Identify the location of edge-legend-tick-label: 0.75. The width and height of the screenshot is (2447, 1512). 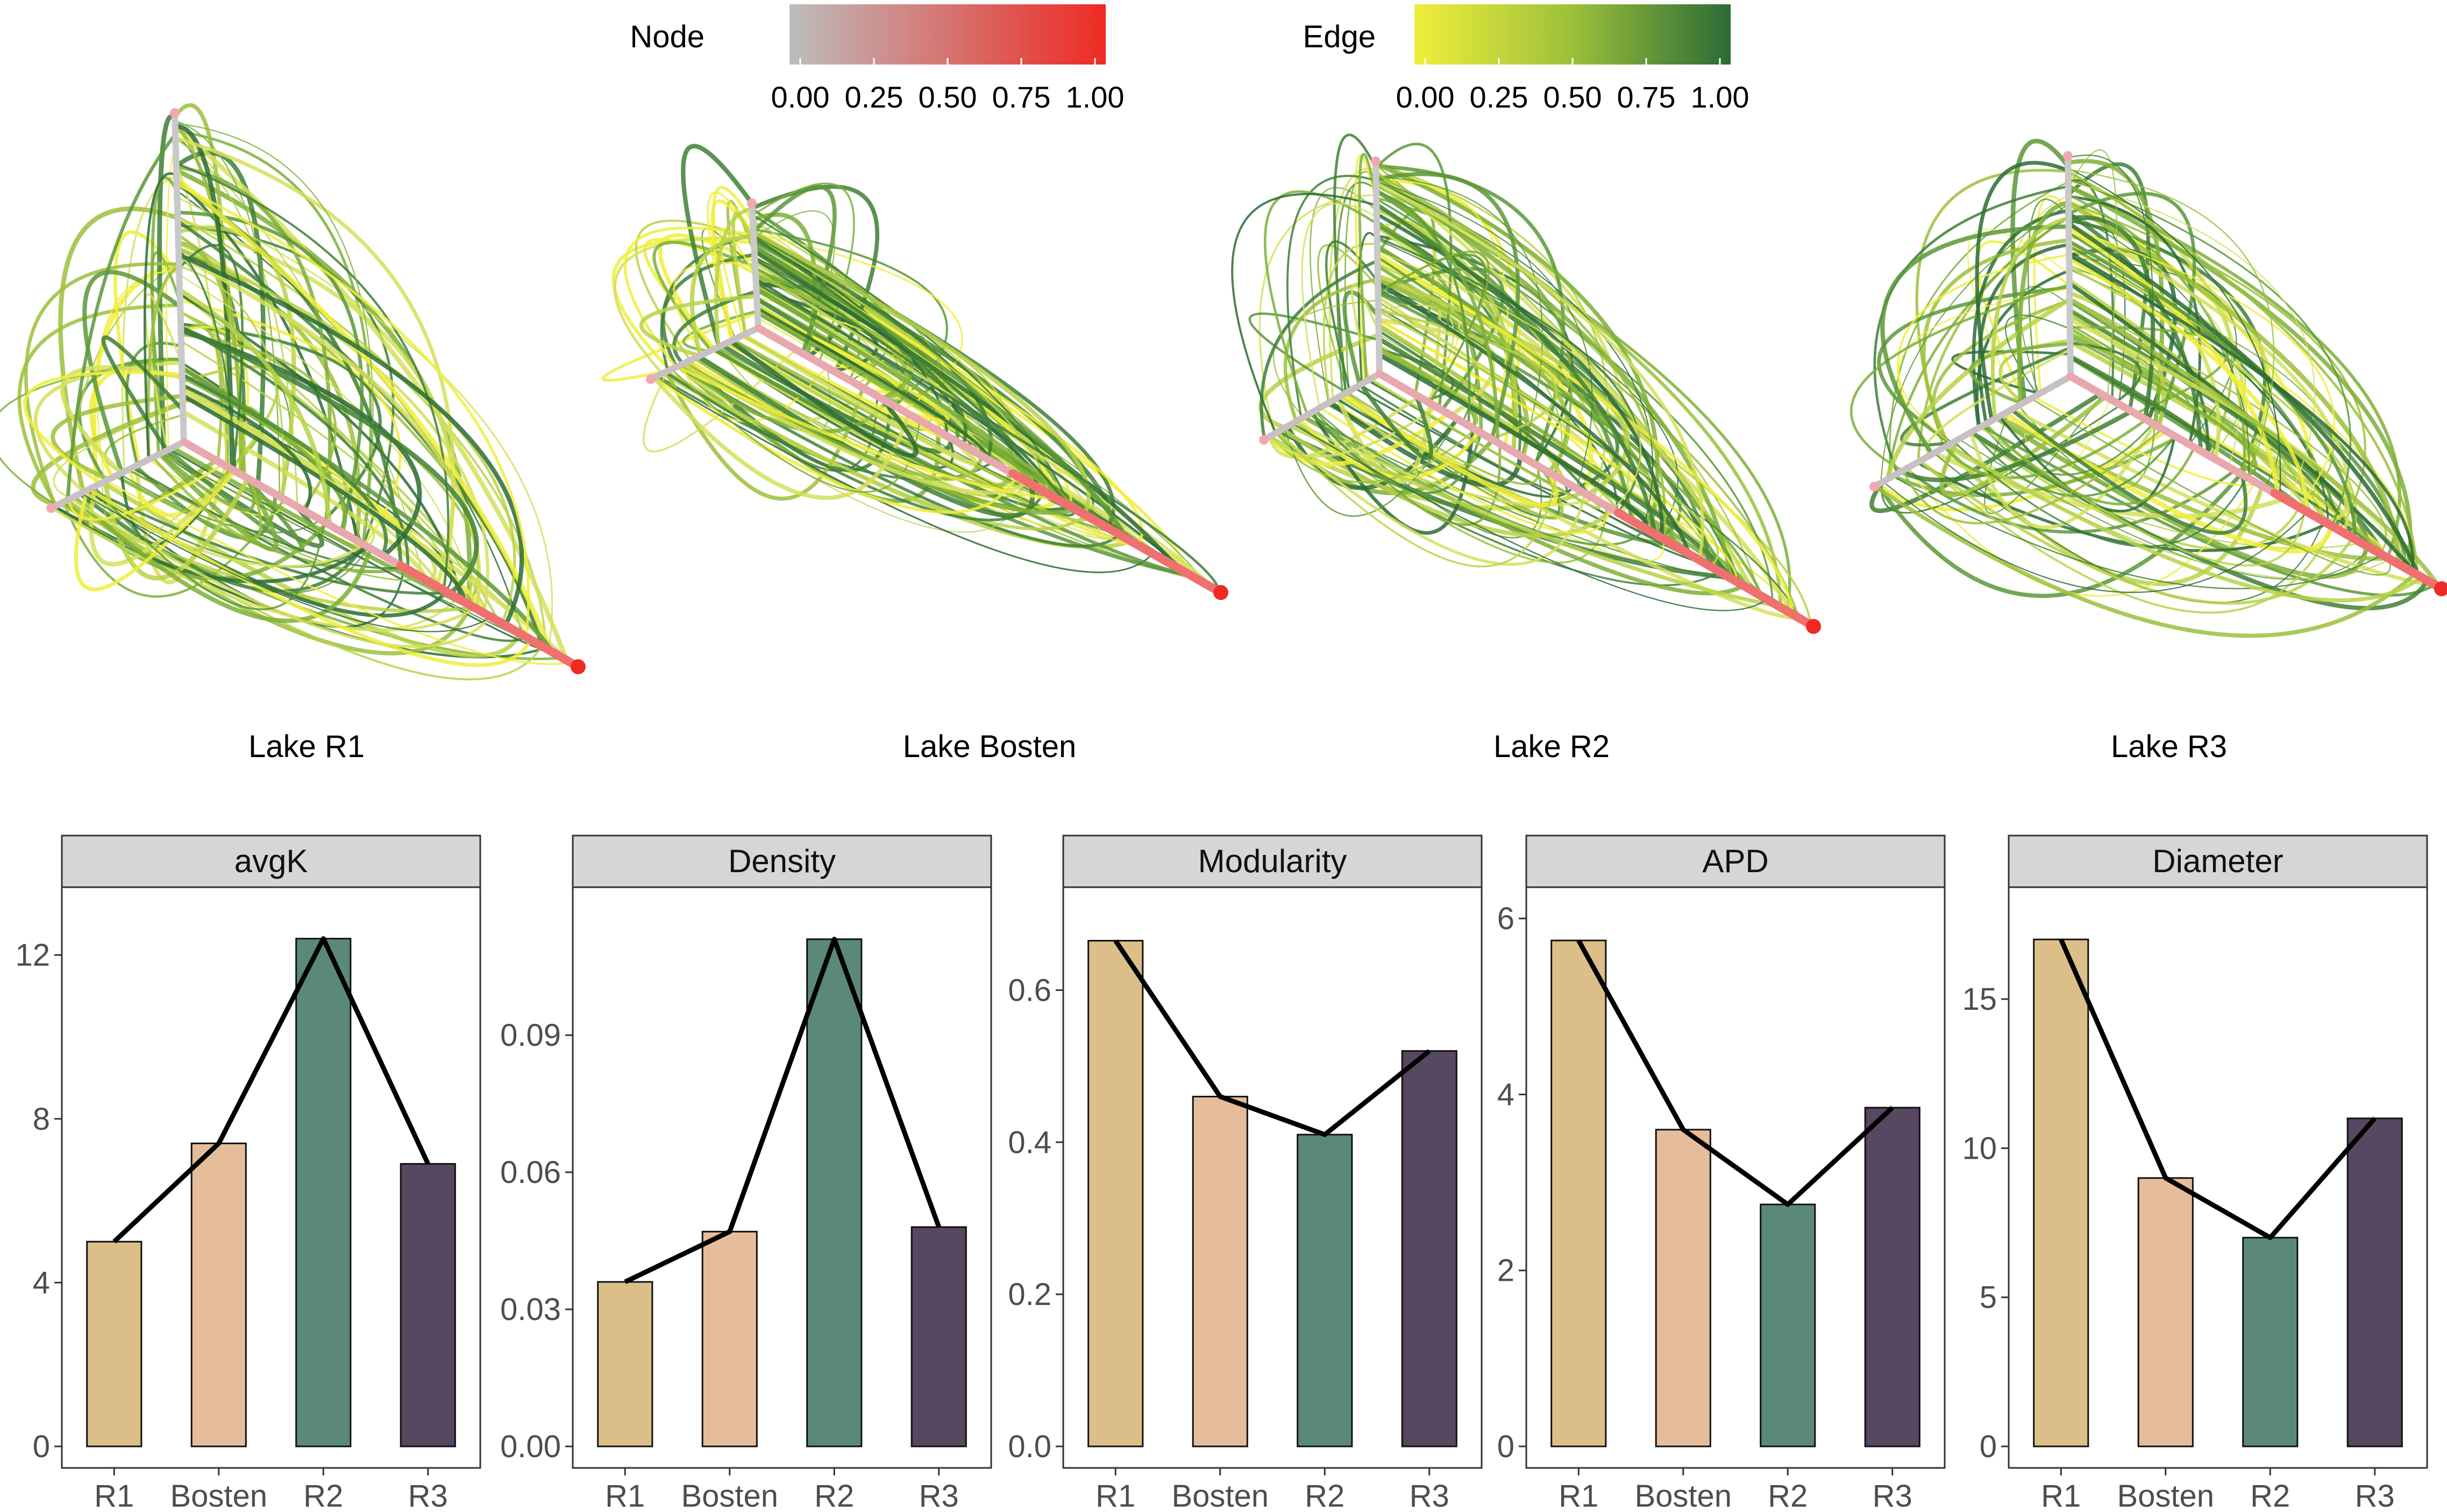
(1646, 97).